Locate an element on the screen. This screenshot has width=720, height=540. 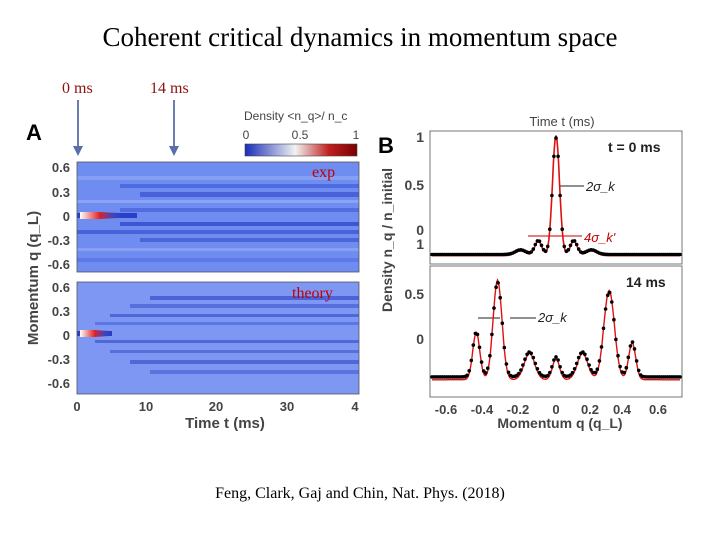
theory-ytick: 0 is located at coordinates (66, 335).